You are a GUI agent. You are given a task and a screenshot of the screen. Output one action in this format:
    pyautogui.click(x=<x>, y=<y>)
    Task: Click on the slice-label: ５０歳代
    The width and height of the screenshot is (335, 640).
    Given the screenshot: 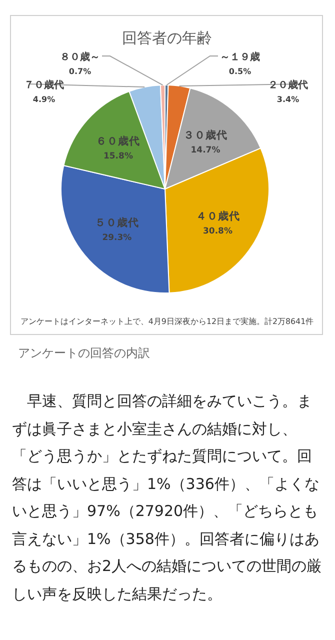 What is the action you would take?
    pyautogui.click(x=116, y=222)
    